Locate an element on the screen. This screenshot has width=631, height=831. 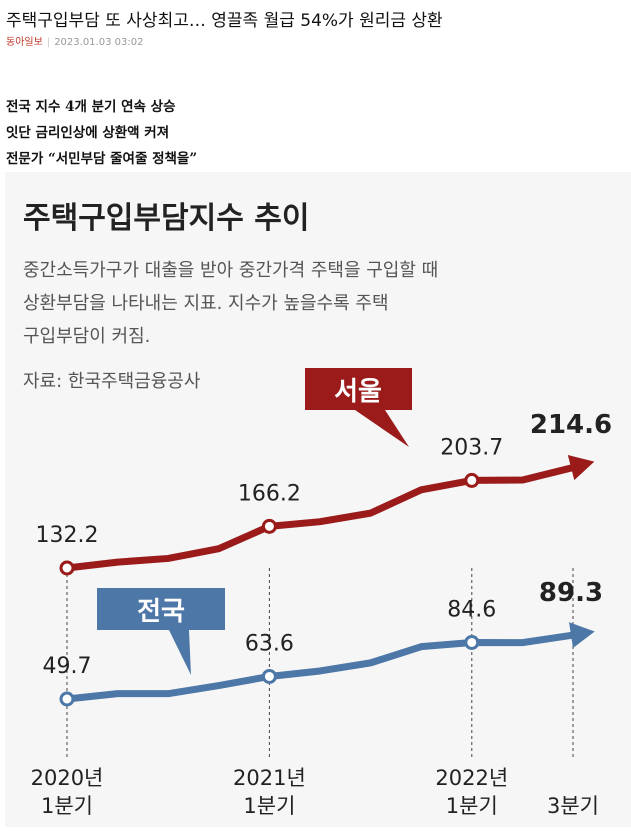
seoul-data-label-1: 166.2 is located at coordinates (269, 493).